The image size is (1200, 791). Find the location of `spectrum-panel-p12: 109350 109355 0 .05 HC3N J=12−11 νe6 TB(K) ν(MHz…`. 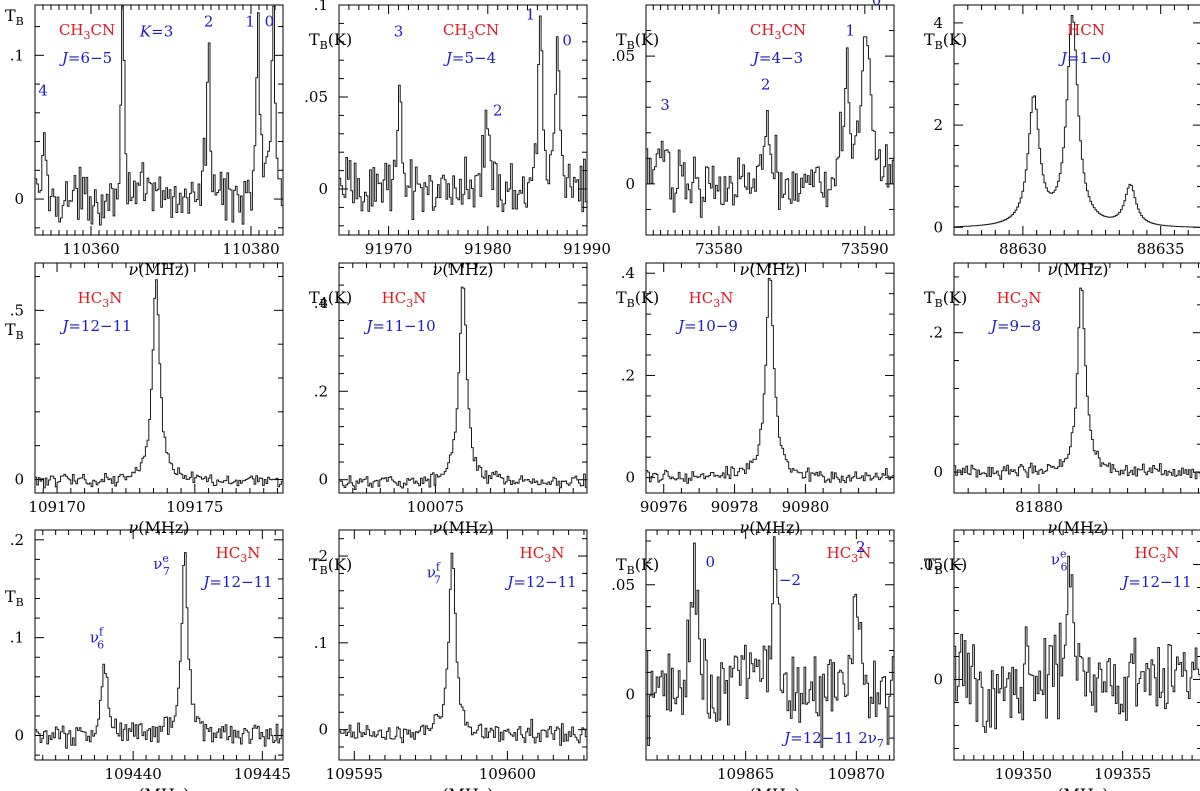

spectrum-panel-p12: 109350 109355 0 .05 HC3N J=12−11 νe6 TB(K) ν(MHz… is located at coordinates (1059, 660).